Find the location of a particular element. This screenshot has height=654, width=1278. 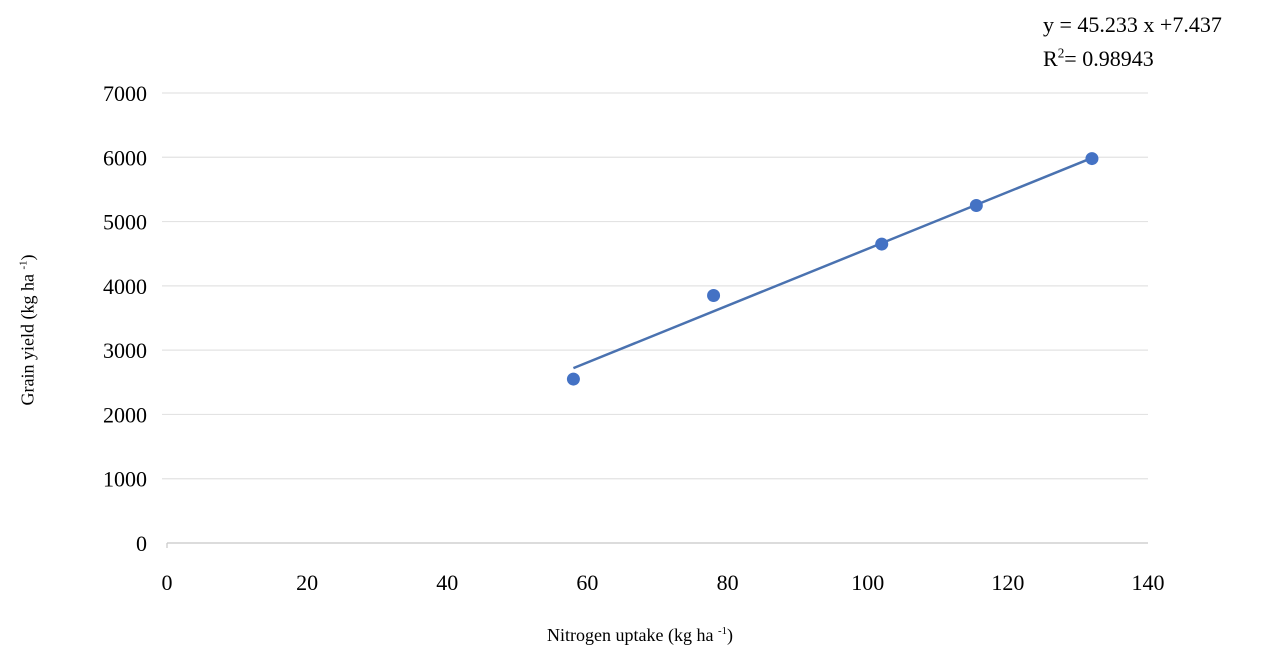

y-axis-label: Grain yield (kg ha -1) is located at coordinates (27, 330).